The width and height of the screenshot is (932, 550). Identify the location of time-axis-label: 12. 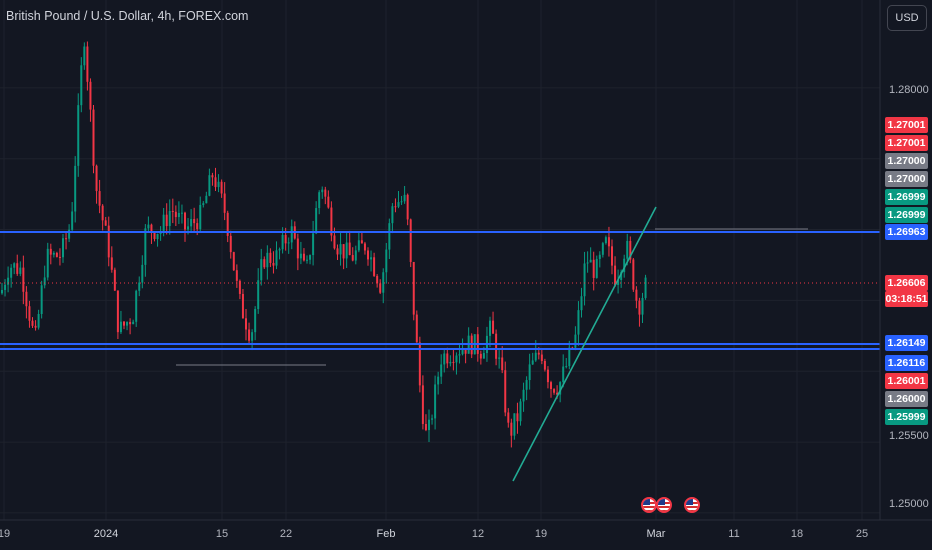
(478, 534).